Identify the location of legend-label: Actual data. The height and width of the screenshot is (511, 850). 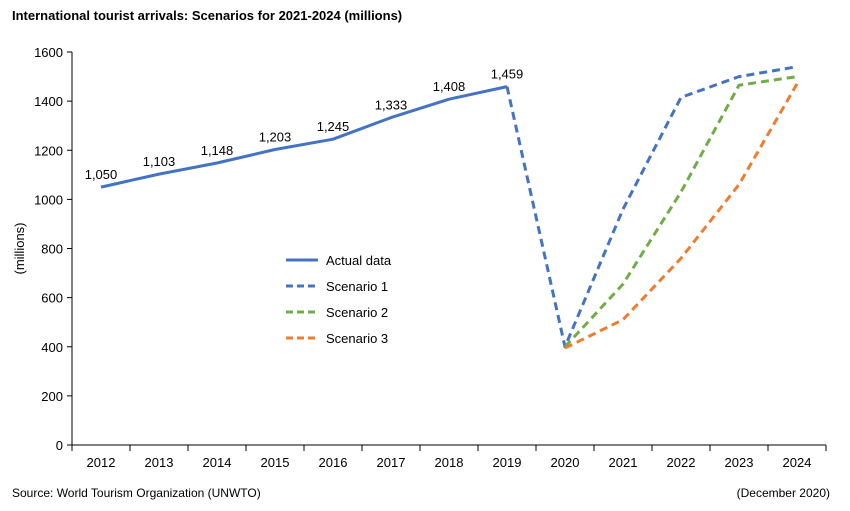
(359, 260).